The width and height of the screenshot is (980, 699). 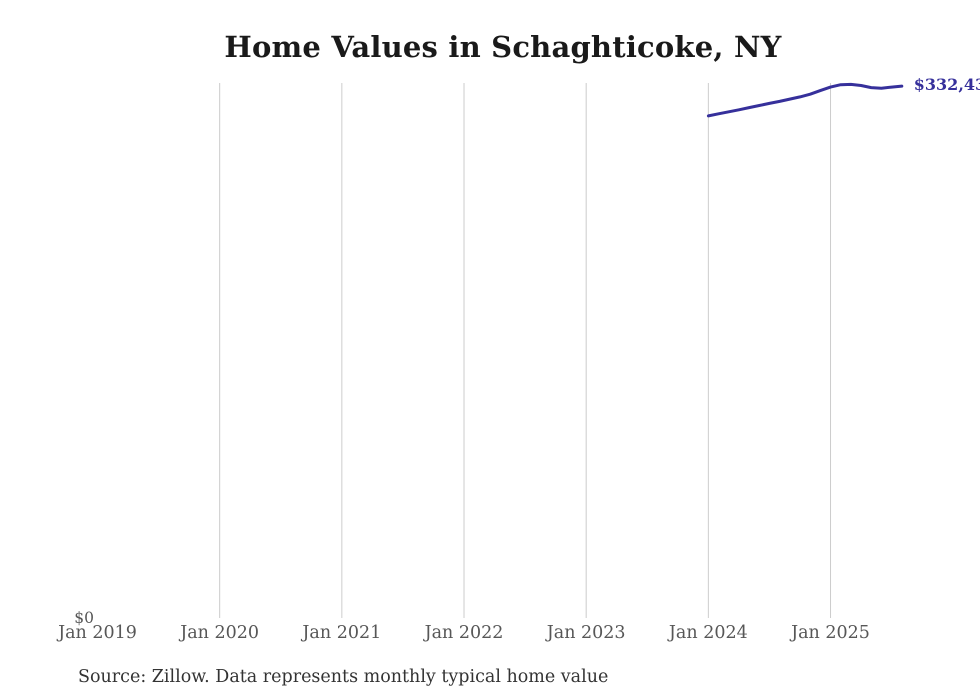 I want to click on x-tick-label: Jan 2019, so click(x=97, y=633).